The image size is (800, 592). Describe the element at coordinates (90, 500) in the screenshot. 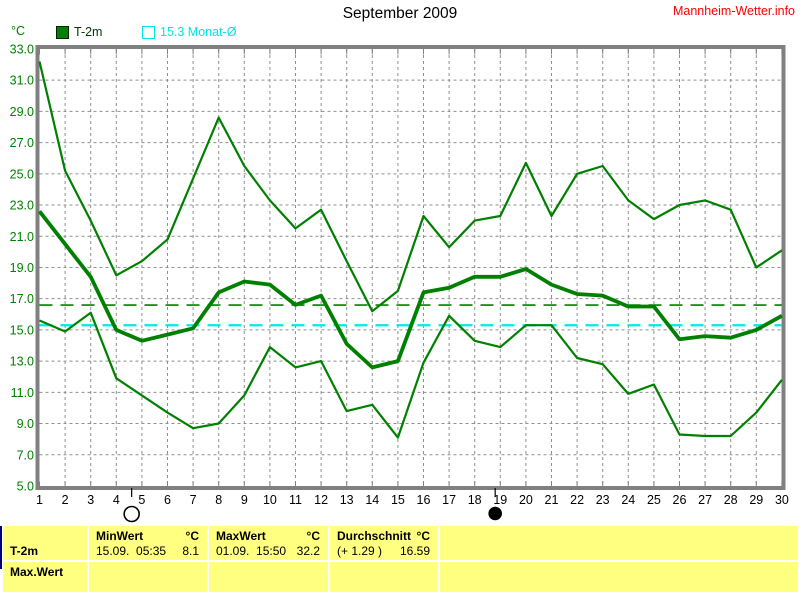

I see `x-tick-label: 3` at that location.